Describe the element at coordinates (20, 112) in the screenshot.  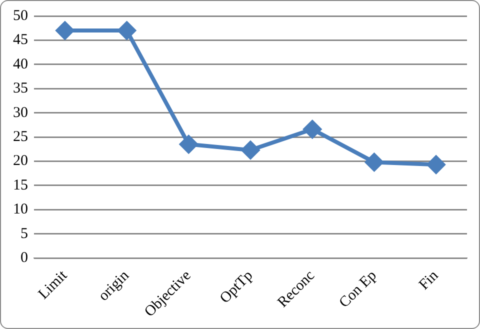
I see `y-tick-label: 30` at that location.